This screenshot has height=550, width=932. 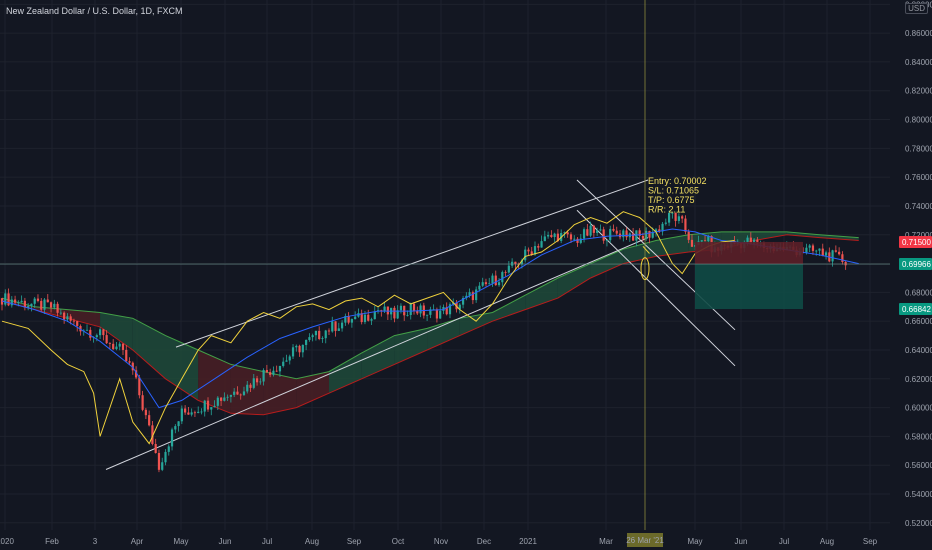 I want to click on price-tick-label: 0.62000, so click(x=918, y=379).